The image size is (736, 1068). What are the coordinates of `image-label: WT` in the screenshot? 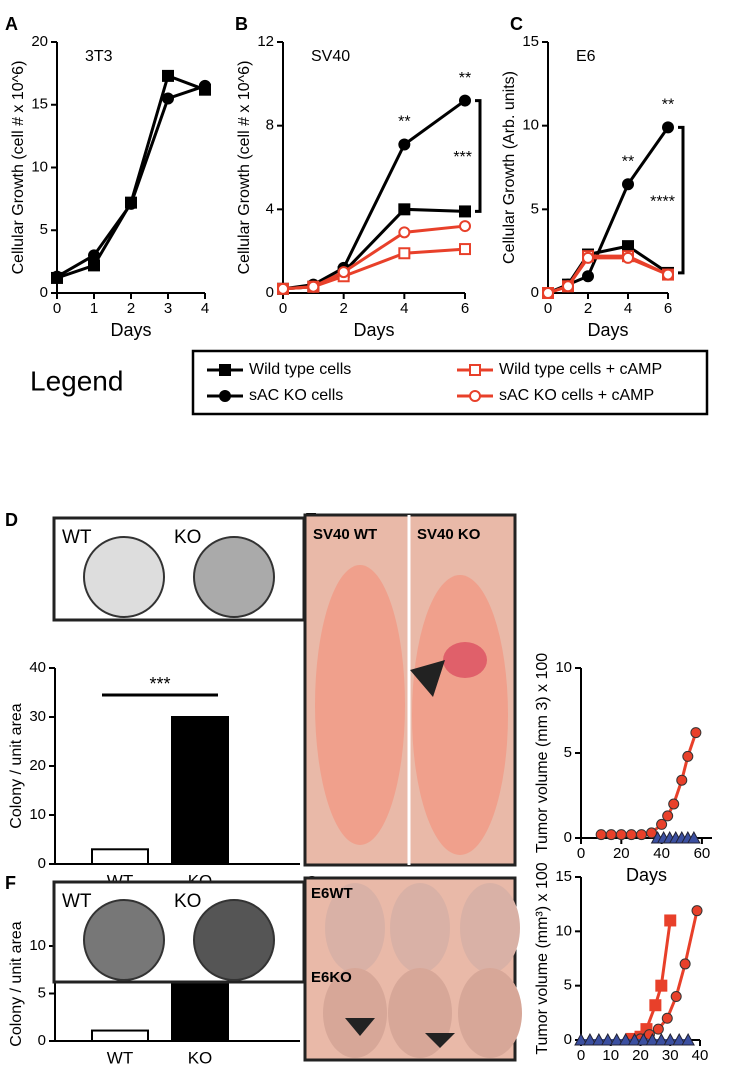 It's located at (77, 901).